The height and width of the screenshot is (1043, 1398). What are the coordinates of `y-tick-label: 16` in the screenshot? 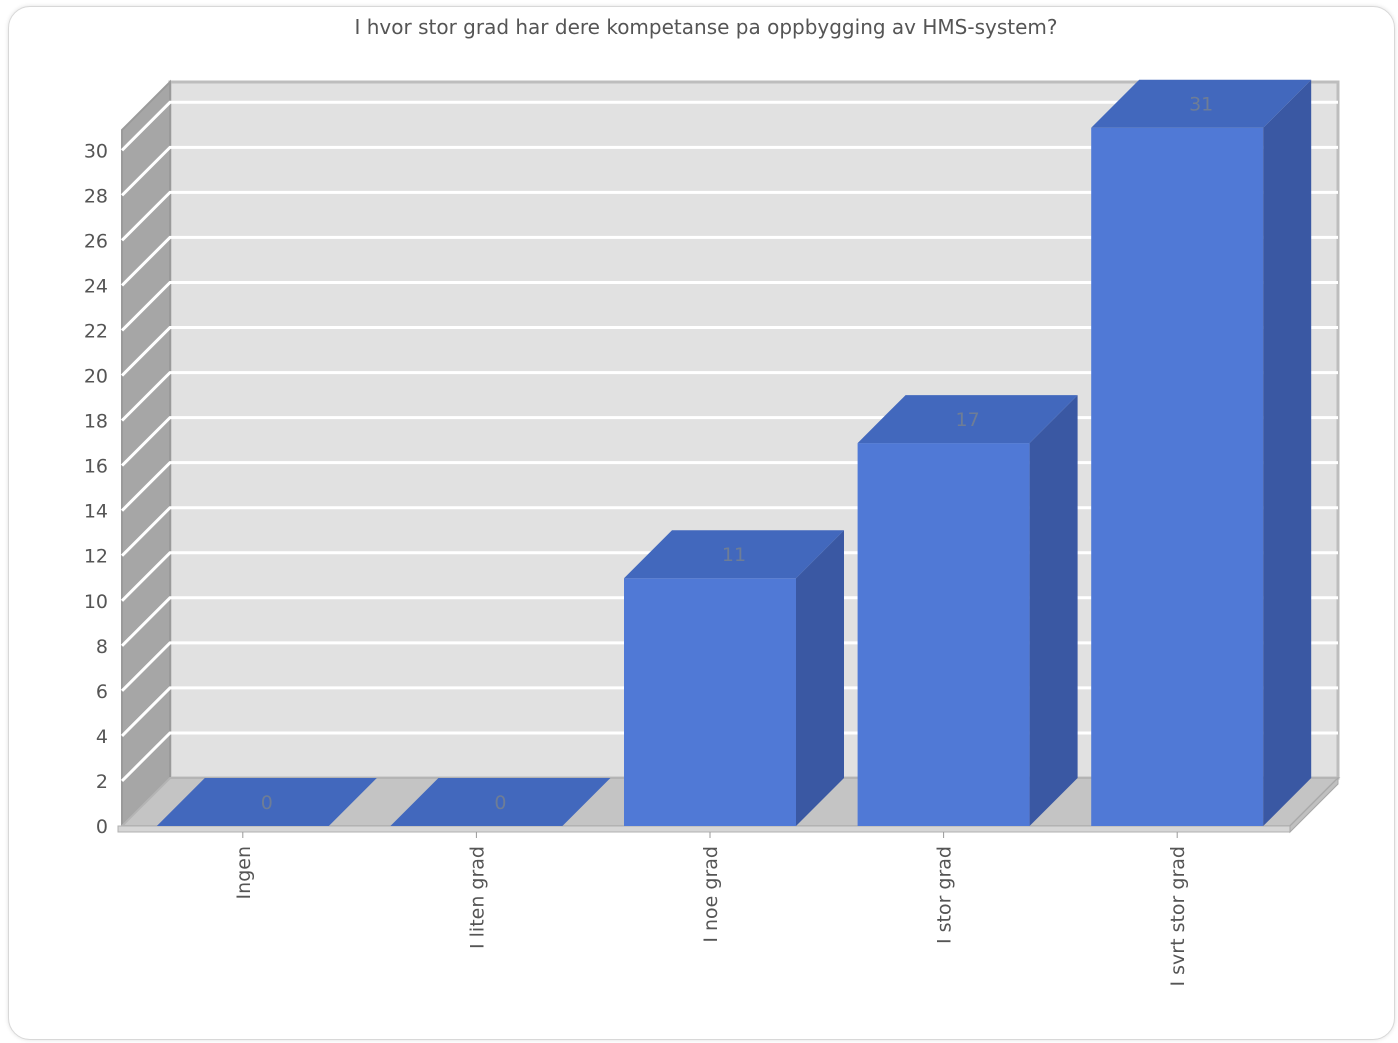 It's located at (96, 467).